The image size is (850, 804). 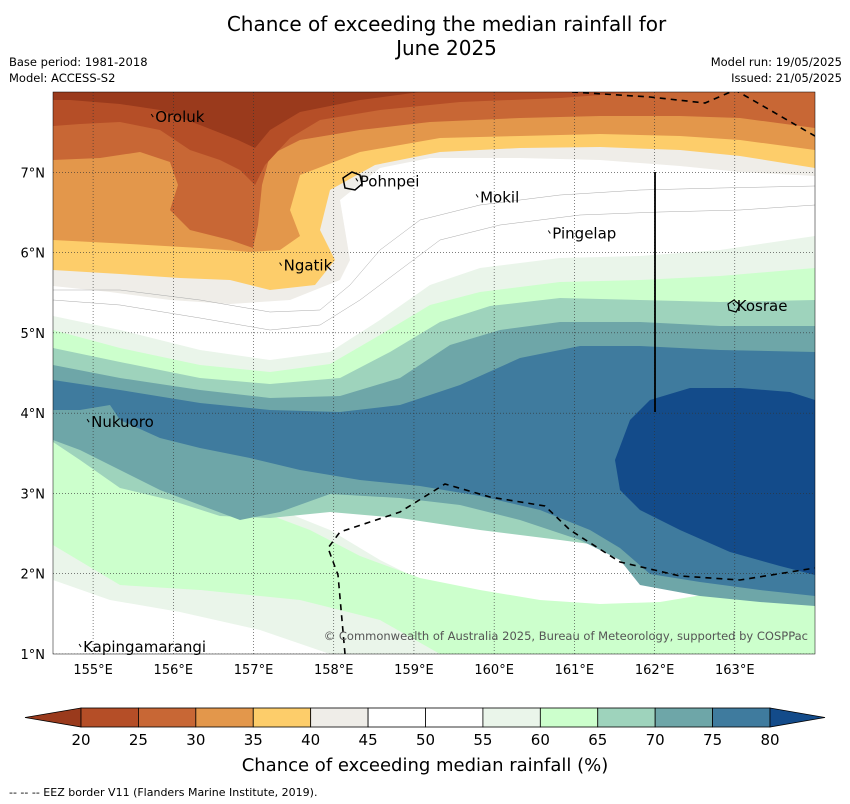 I want to click on colorbar-extend-low, so click(x=53, y=717).